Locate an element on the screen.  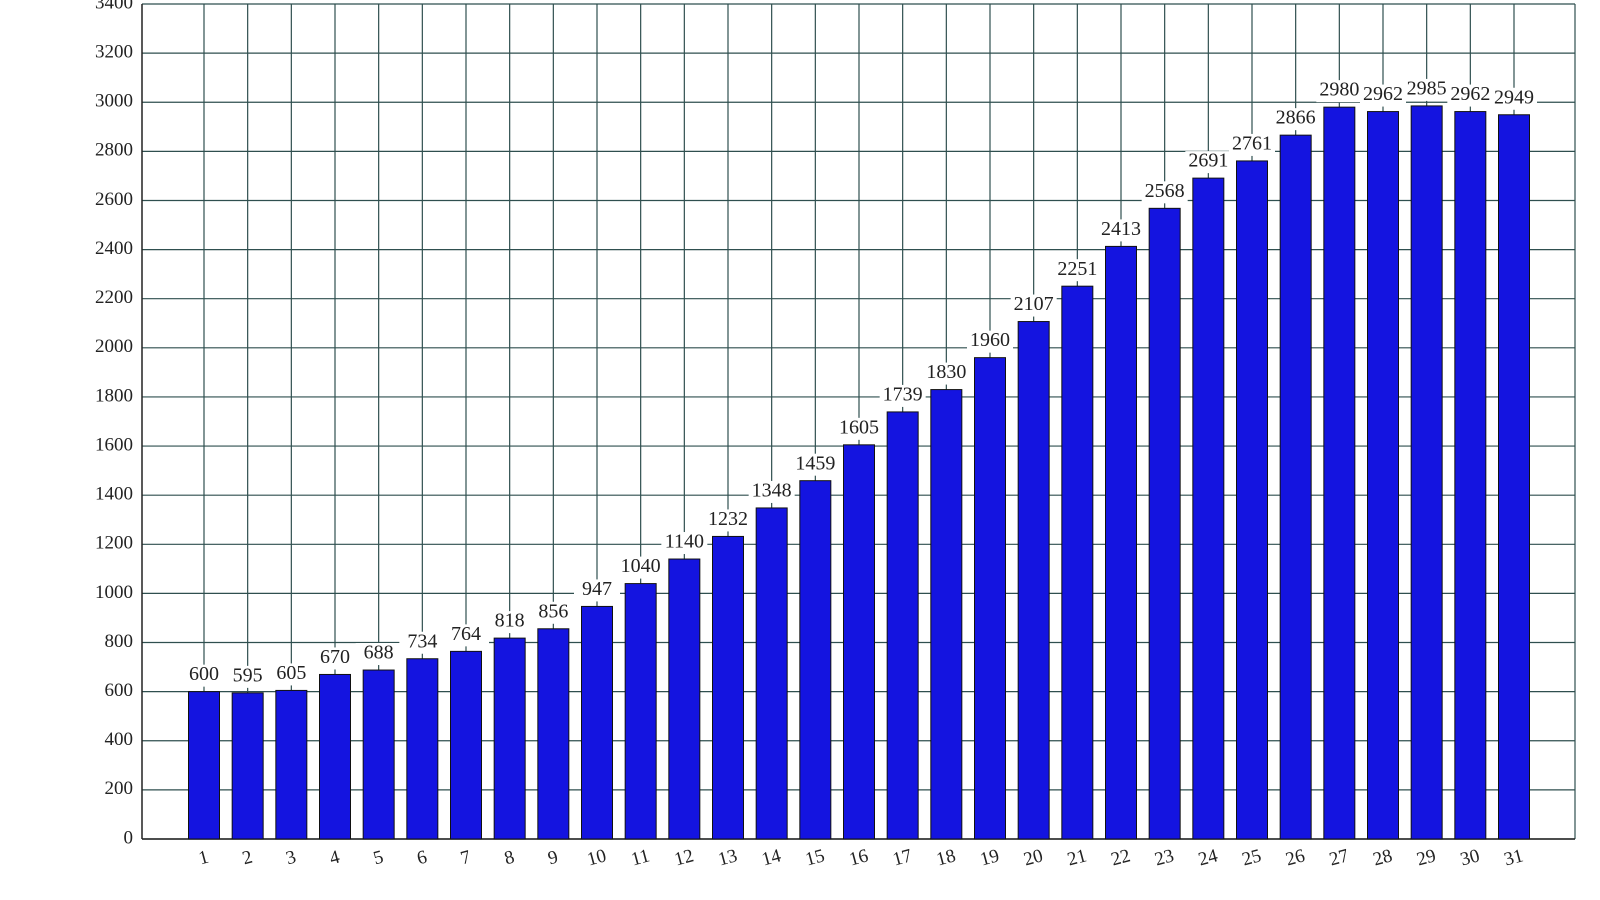
x-tick-label: 8 is located at coordinates (509, 858).